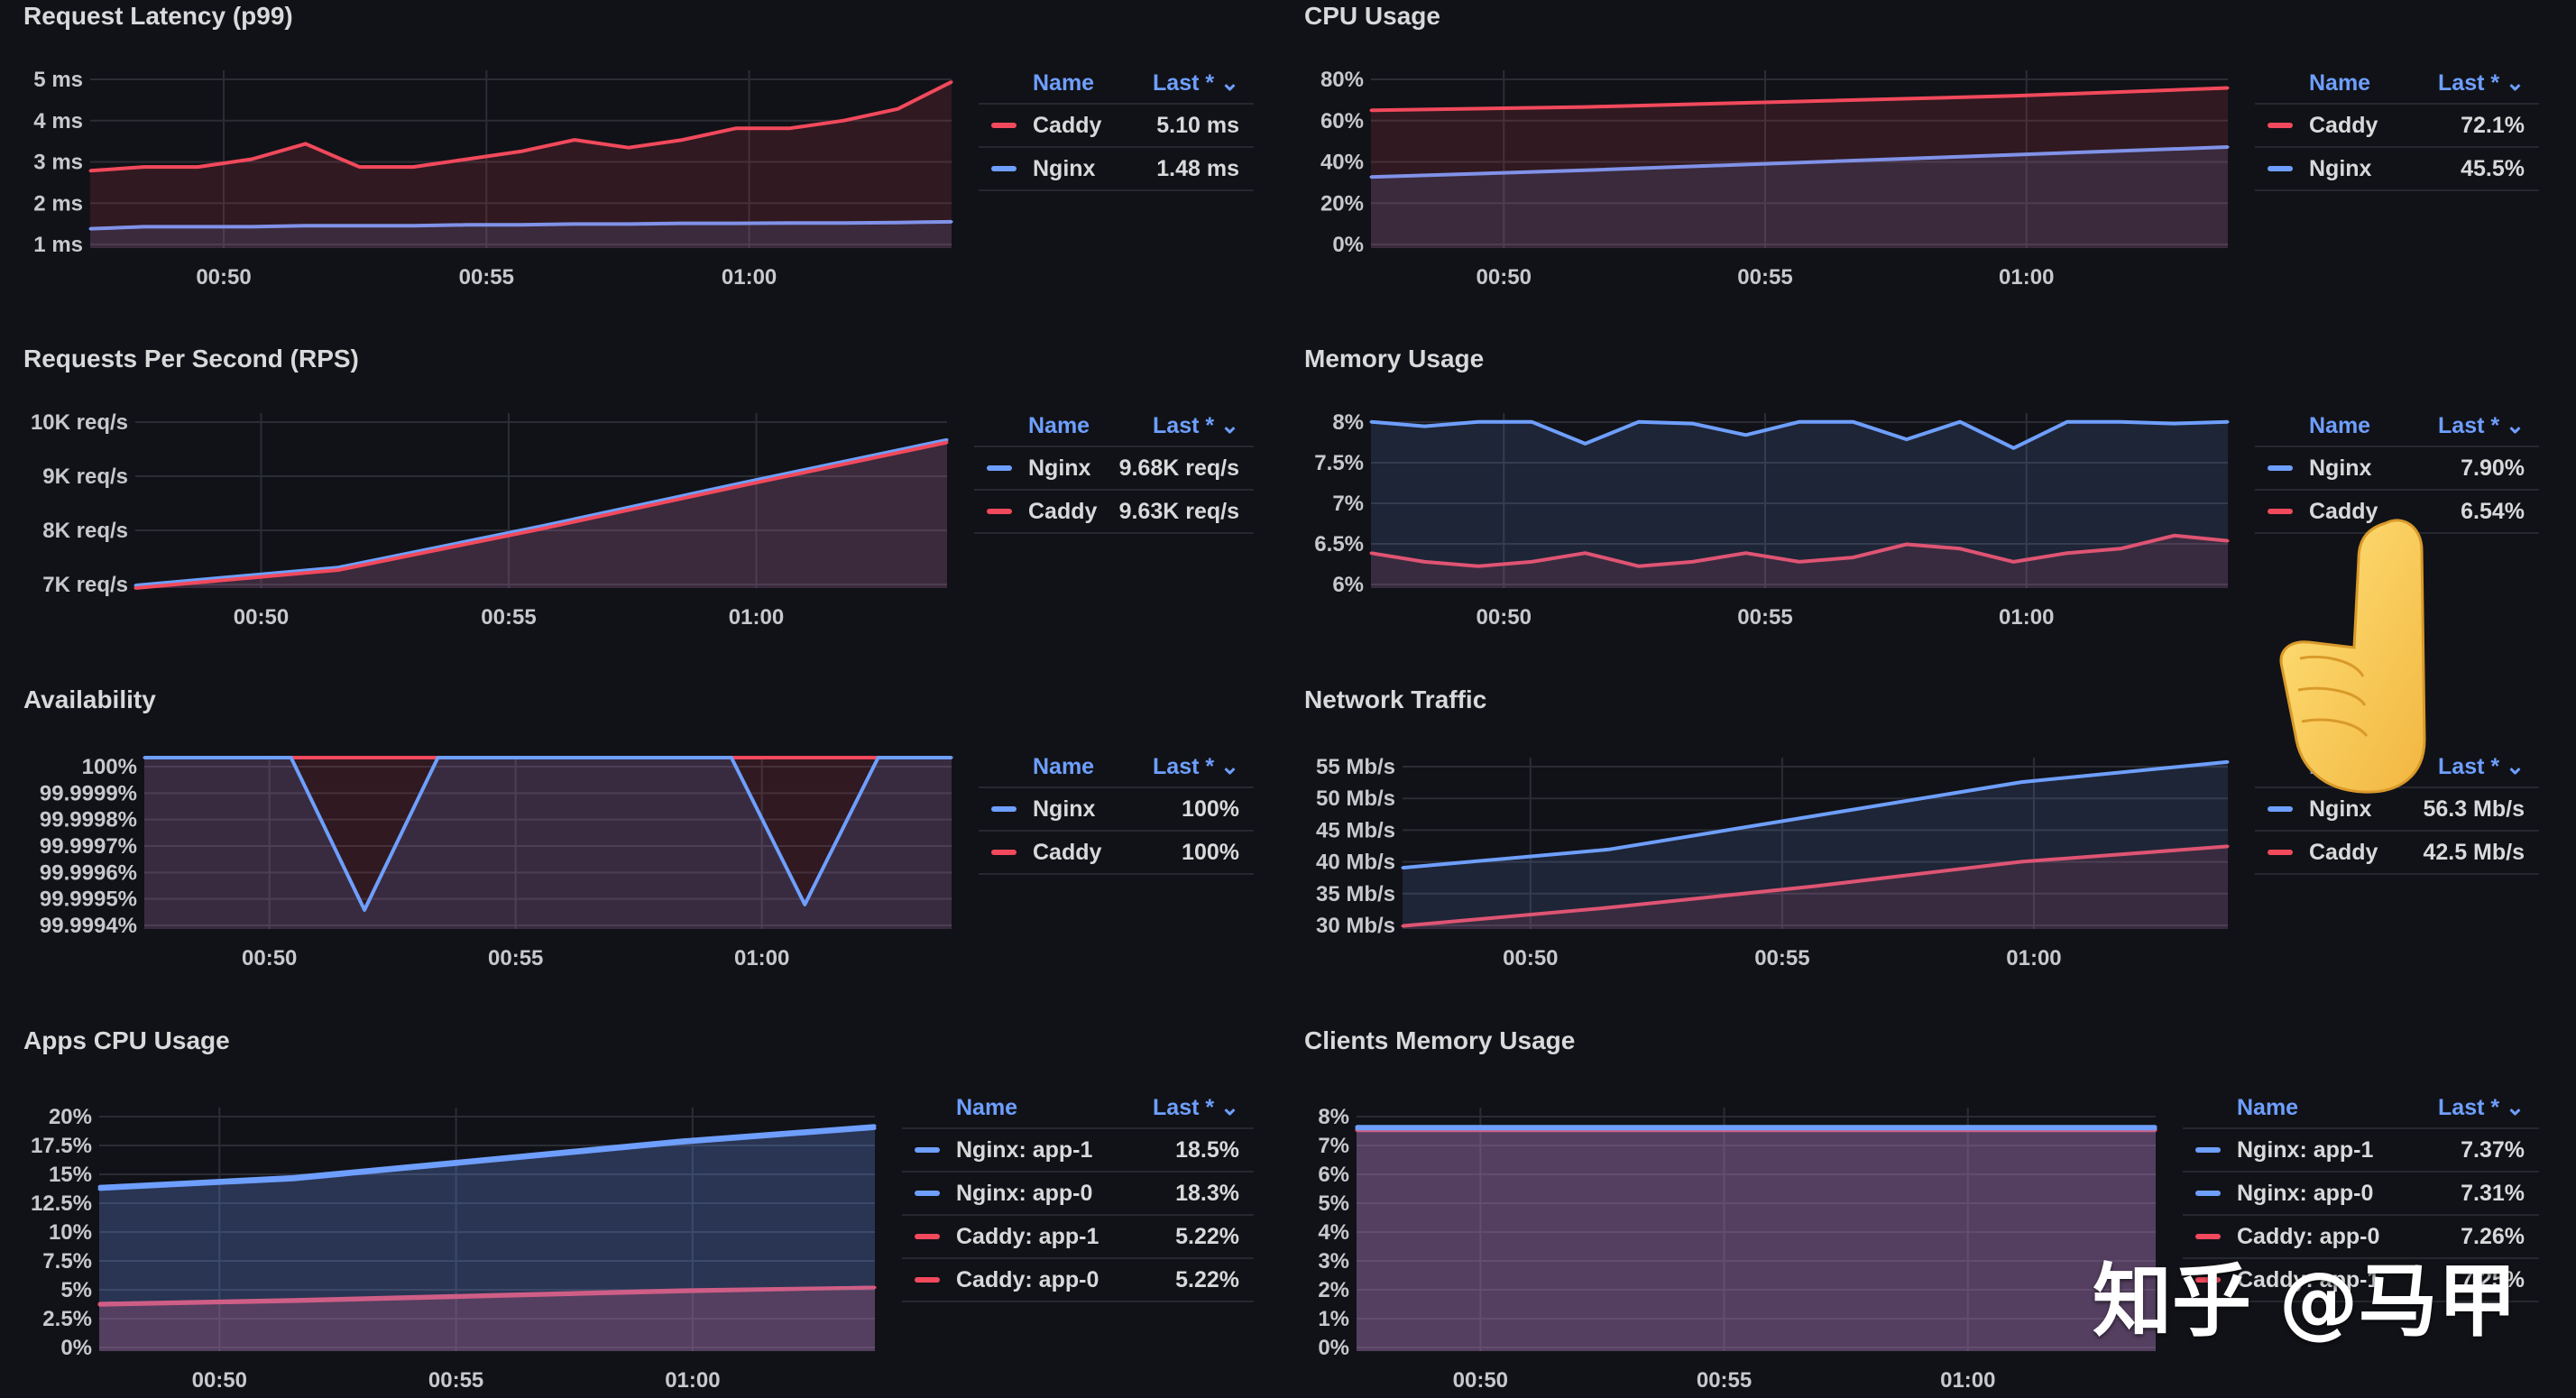 The height and width of the screenshot is (1398, 2576). I want to click on y-tick-label: 99.9995%, so click(89, 900).